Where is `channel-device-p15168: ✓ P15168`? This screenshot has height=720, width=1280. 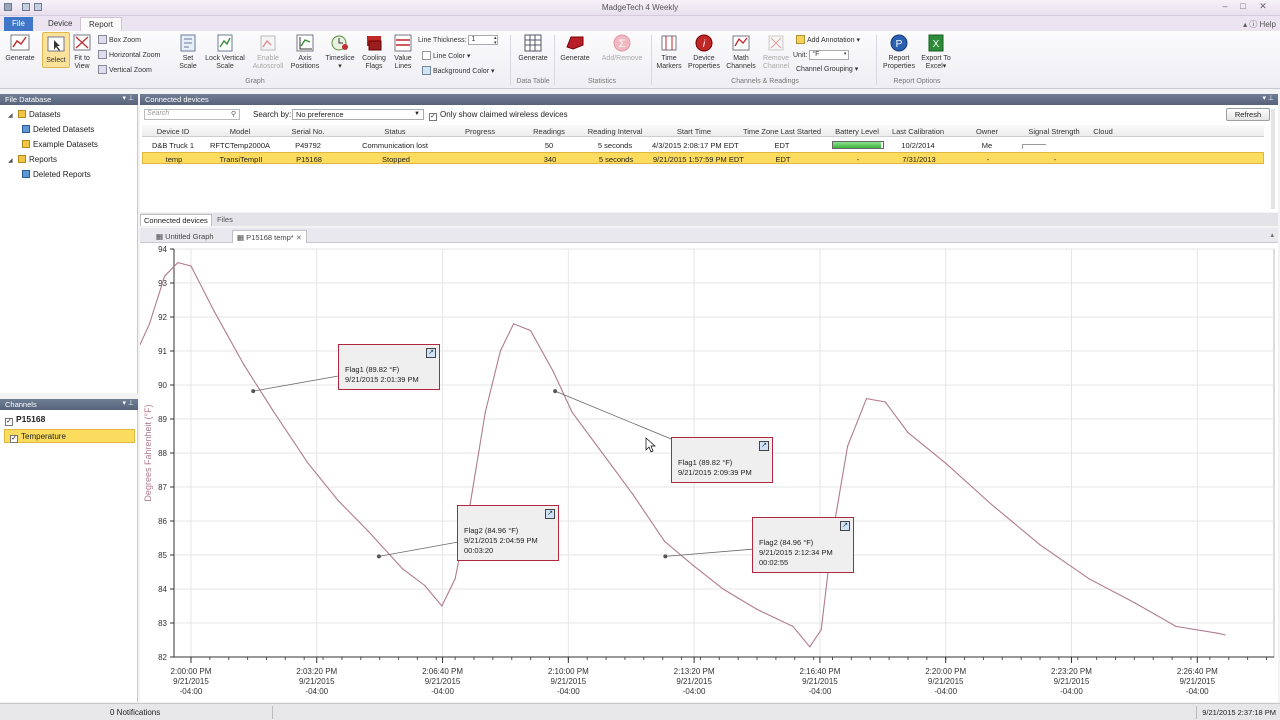 channel-device-p15168: ✓ P15168 is located at coordinates (25, 420).